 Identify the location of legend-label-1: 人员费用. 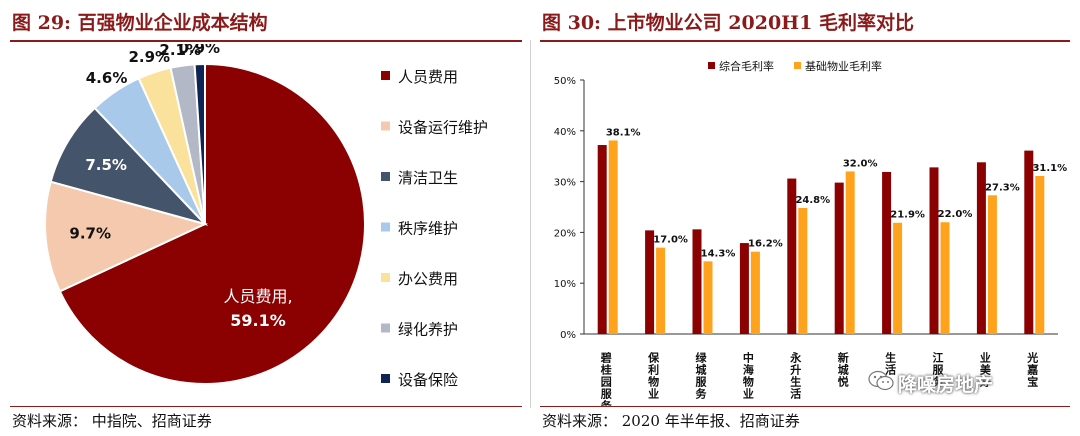
(428, 77).